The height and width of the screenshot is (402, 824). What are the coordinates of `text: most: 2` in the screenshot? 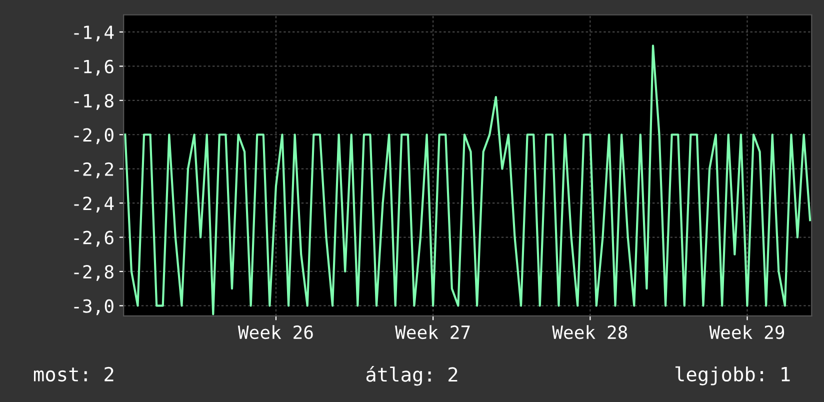 It's located at (74, 374).